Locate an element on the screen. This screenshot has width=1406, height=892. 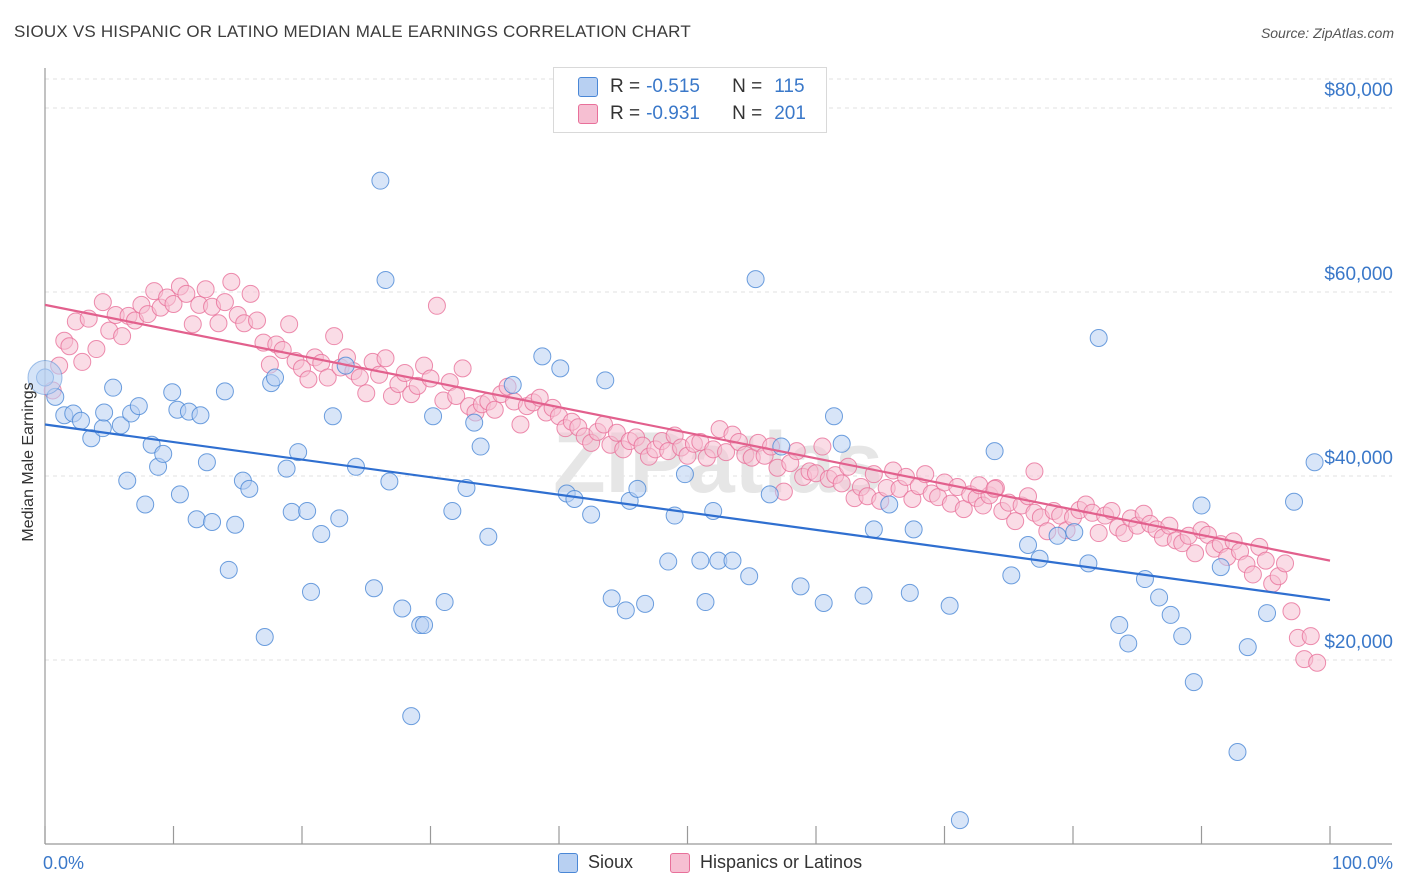
bottom-legend-hispanic: Hispanics or Latinos is located at coordinates (766, 862).